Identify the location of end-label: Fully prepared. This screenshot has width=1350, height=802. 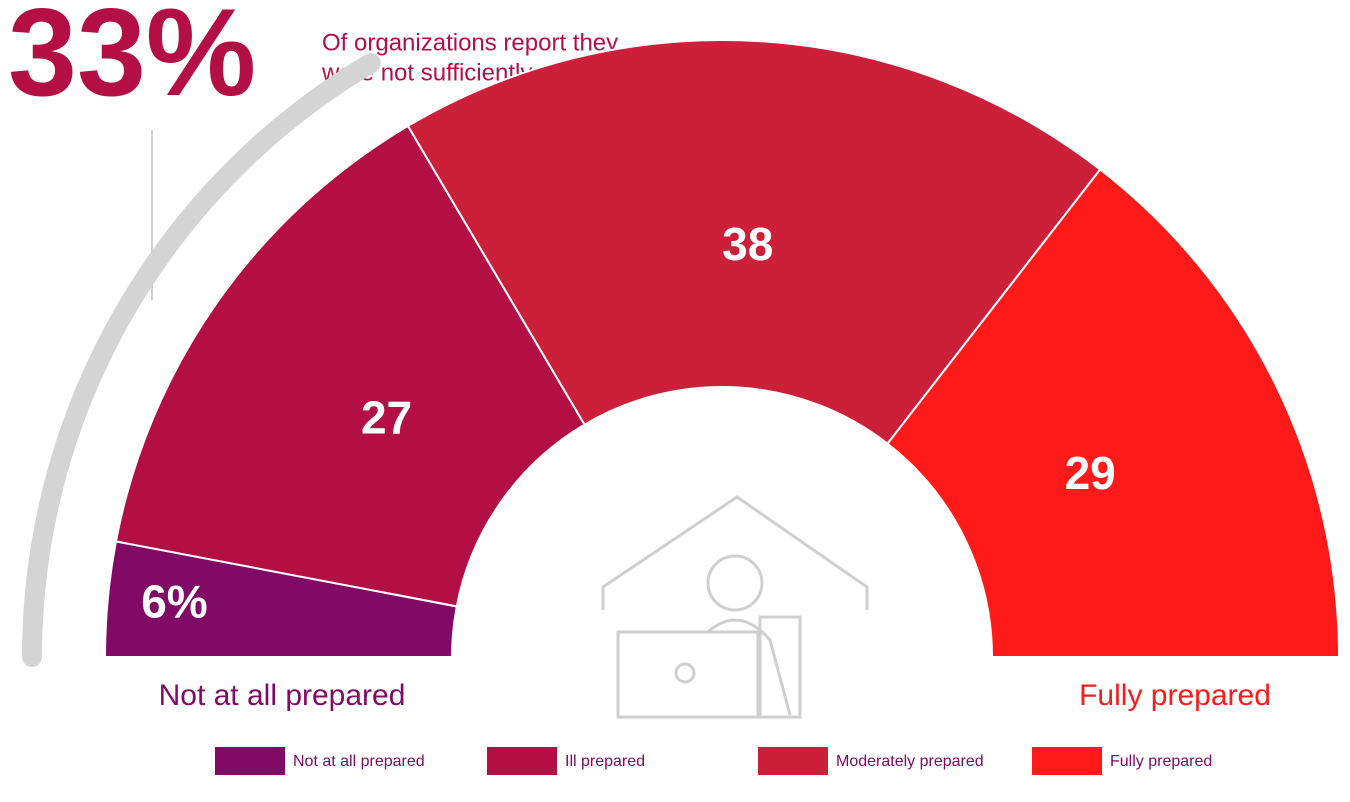
(1175, 695).